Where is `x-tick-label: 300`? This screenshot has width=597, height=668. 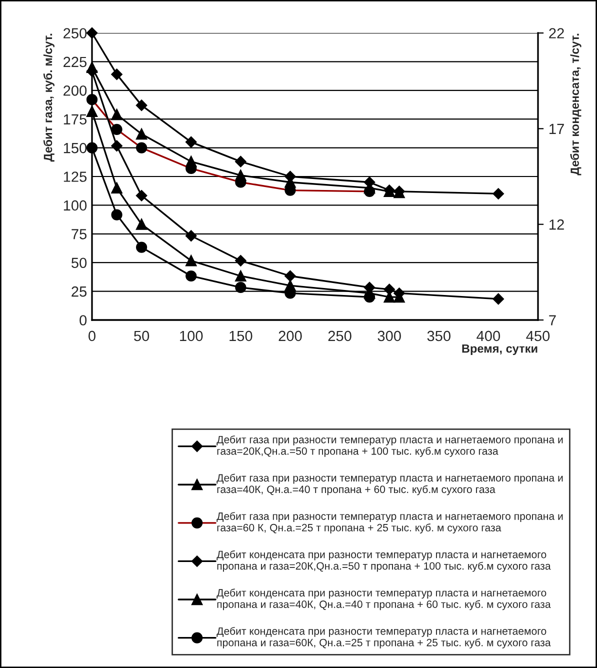 x-tick-label: 300 is located at coordinates (389, 336).